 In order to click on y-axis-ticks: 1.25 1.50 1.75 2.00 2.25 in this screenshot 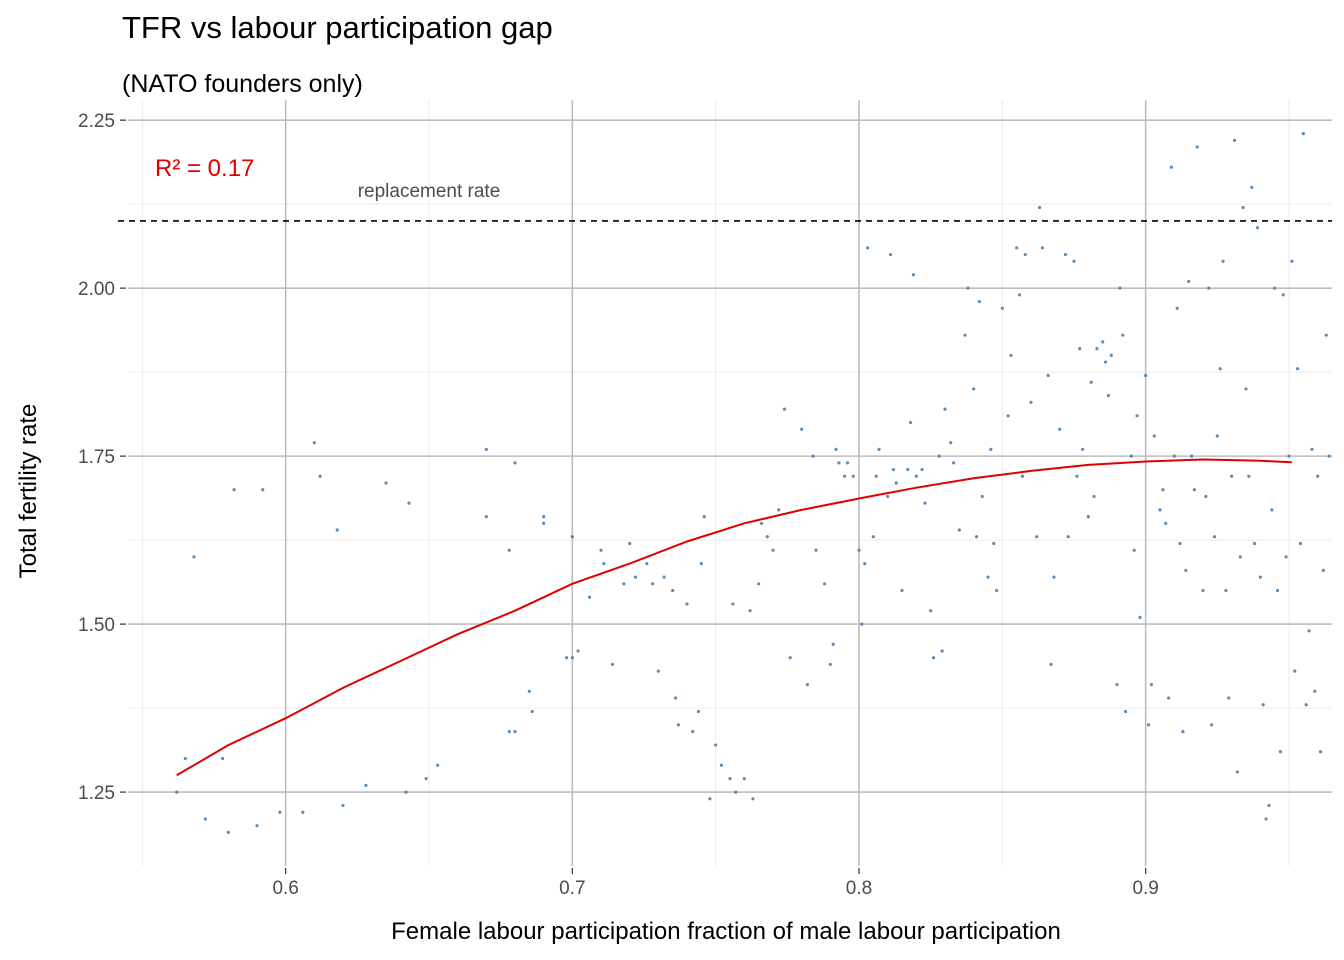, I will do `click(102, 457)`.